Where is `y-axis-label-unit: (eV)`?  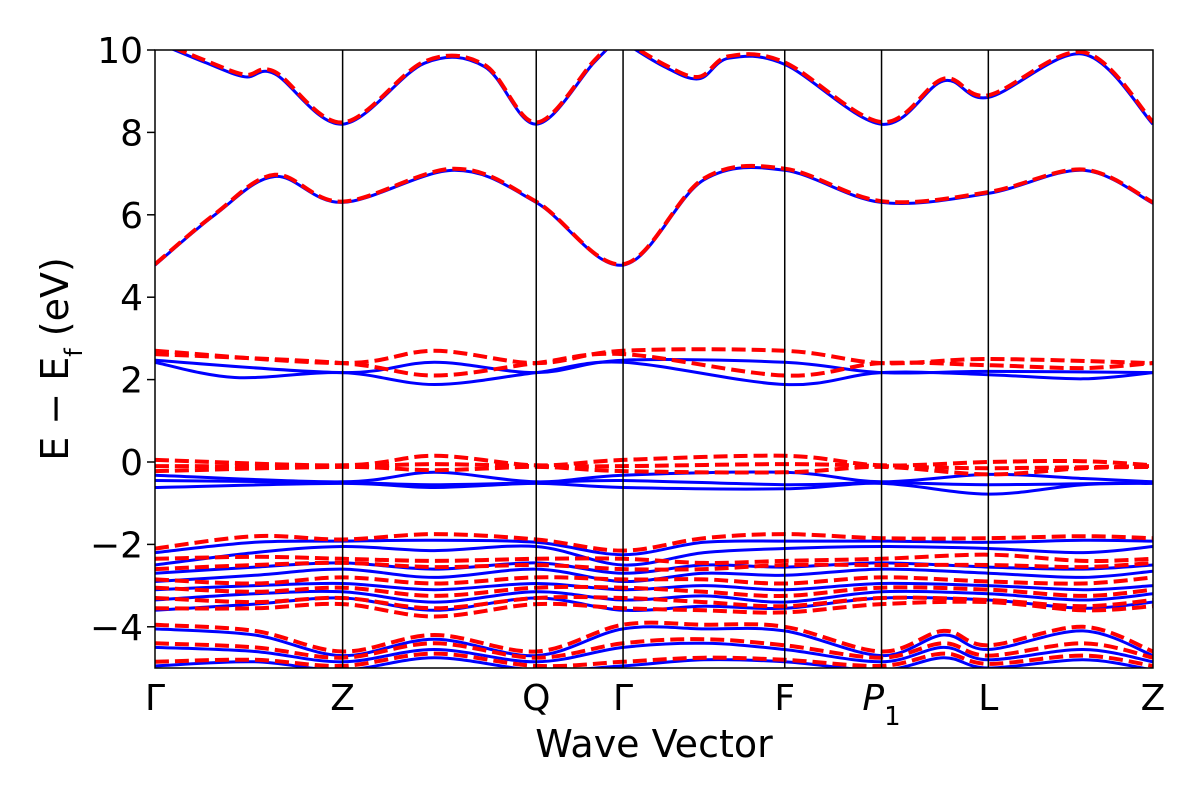
y-axis-label-unit: (eV) is located at coordinates (55, 302).